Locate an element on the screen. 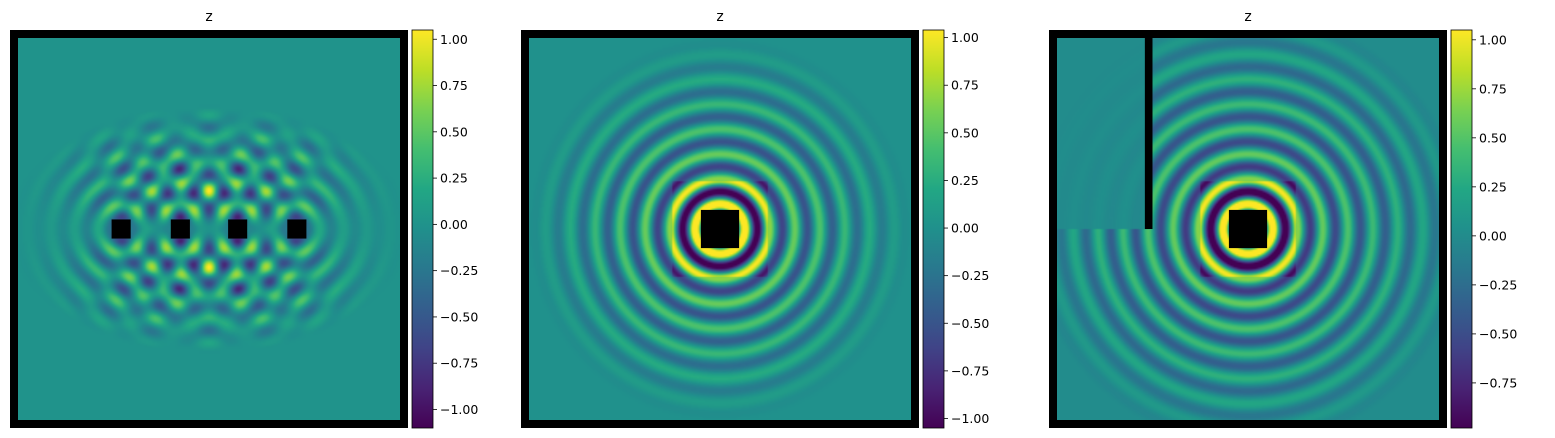 This screenshot has width=1555, height=438. panel-1-title: z is located at coordinates (208, 17).